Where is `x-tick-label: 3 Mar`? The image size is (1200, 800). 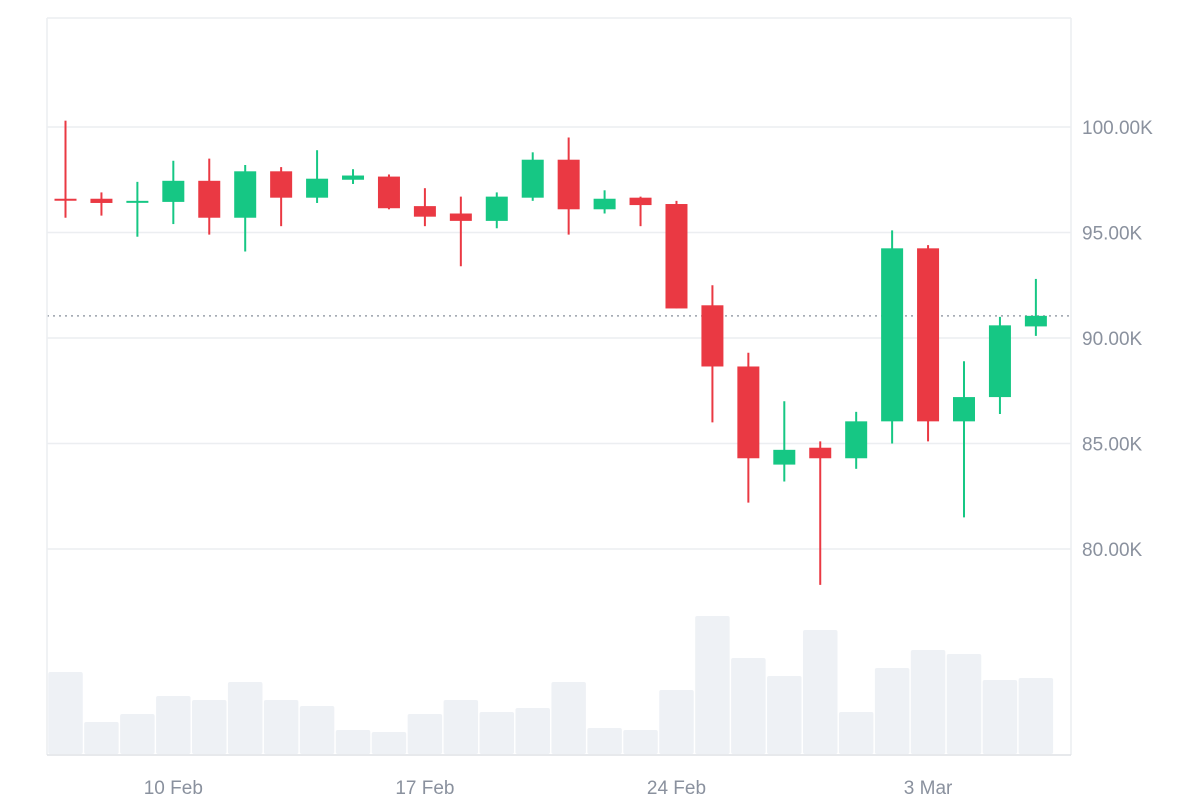
x-tick-label: 3 Mar is located at coordinates (928, 788).